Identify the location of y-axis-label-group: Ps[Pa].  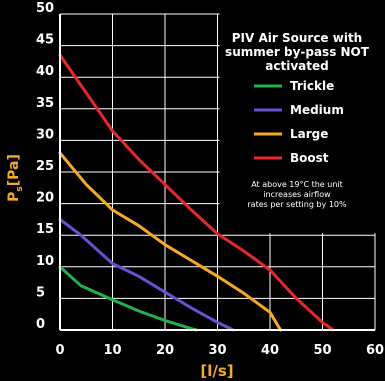
(15, 178).